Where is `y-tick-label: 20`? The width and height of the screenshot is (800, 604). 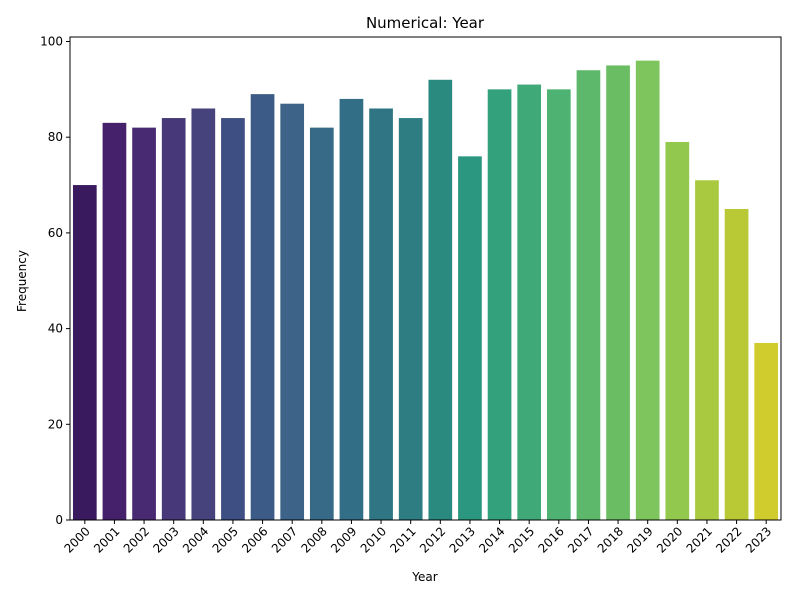 y-tick-label: 20 is located at coordinates (55, 424).